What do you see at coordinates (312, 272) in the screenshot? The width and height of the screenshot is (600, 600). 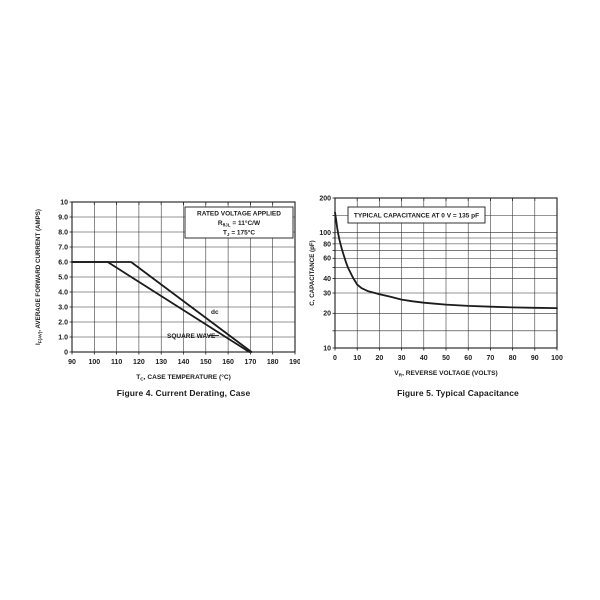 I see `figure5-y-axis-label: C, CAPACITANCE (pF)` at bounding box center [312, 272].